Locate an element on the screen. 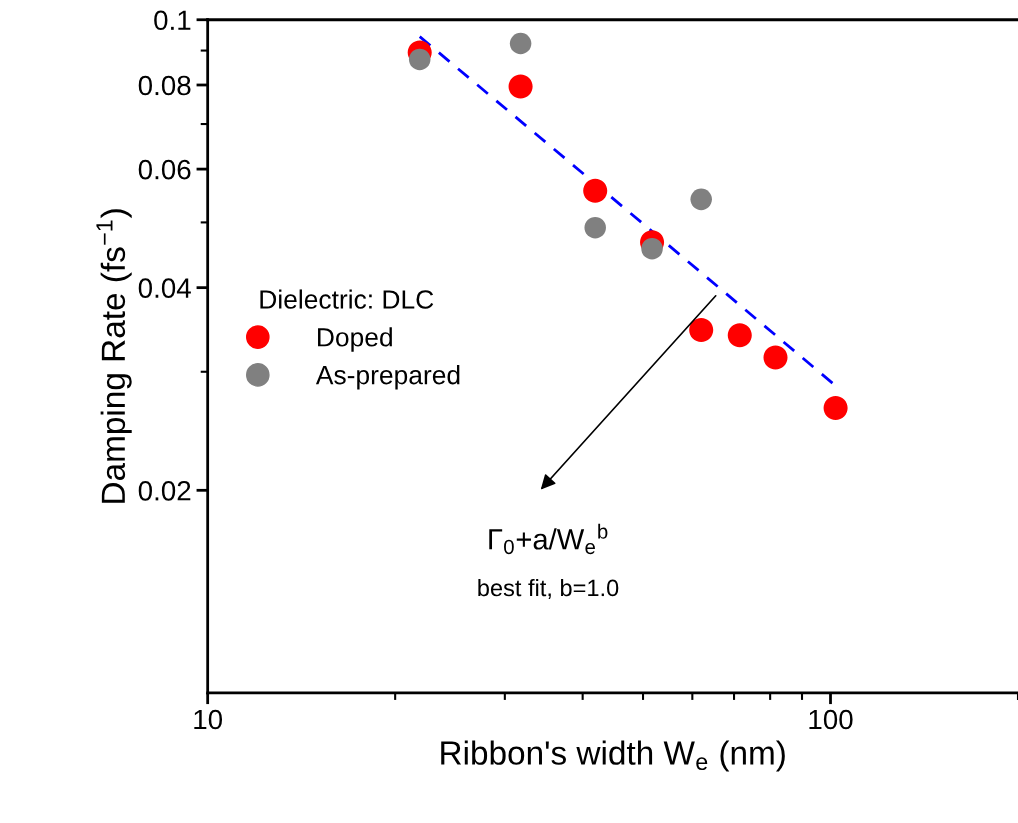  annotation: Γ$_{0}$+a/W$_{e}$$^{b}$ is located at coordinates (548, 539).